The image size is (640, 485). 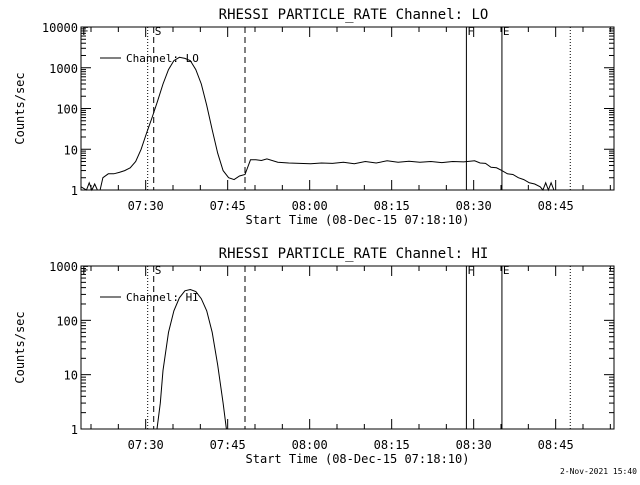 I want to click on legend-label: Channel: LO, so click(x=162, y=58).